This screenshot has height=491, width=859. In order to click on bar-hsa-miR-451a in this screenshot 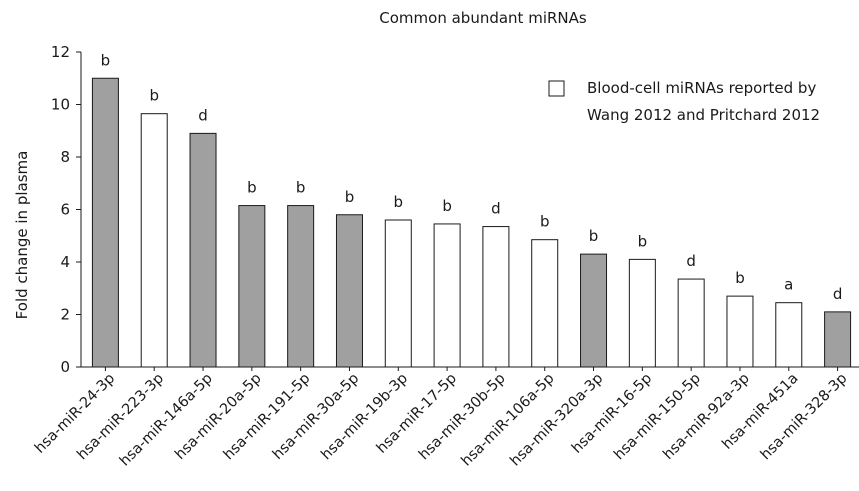, I will do `click(789, 335)`.